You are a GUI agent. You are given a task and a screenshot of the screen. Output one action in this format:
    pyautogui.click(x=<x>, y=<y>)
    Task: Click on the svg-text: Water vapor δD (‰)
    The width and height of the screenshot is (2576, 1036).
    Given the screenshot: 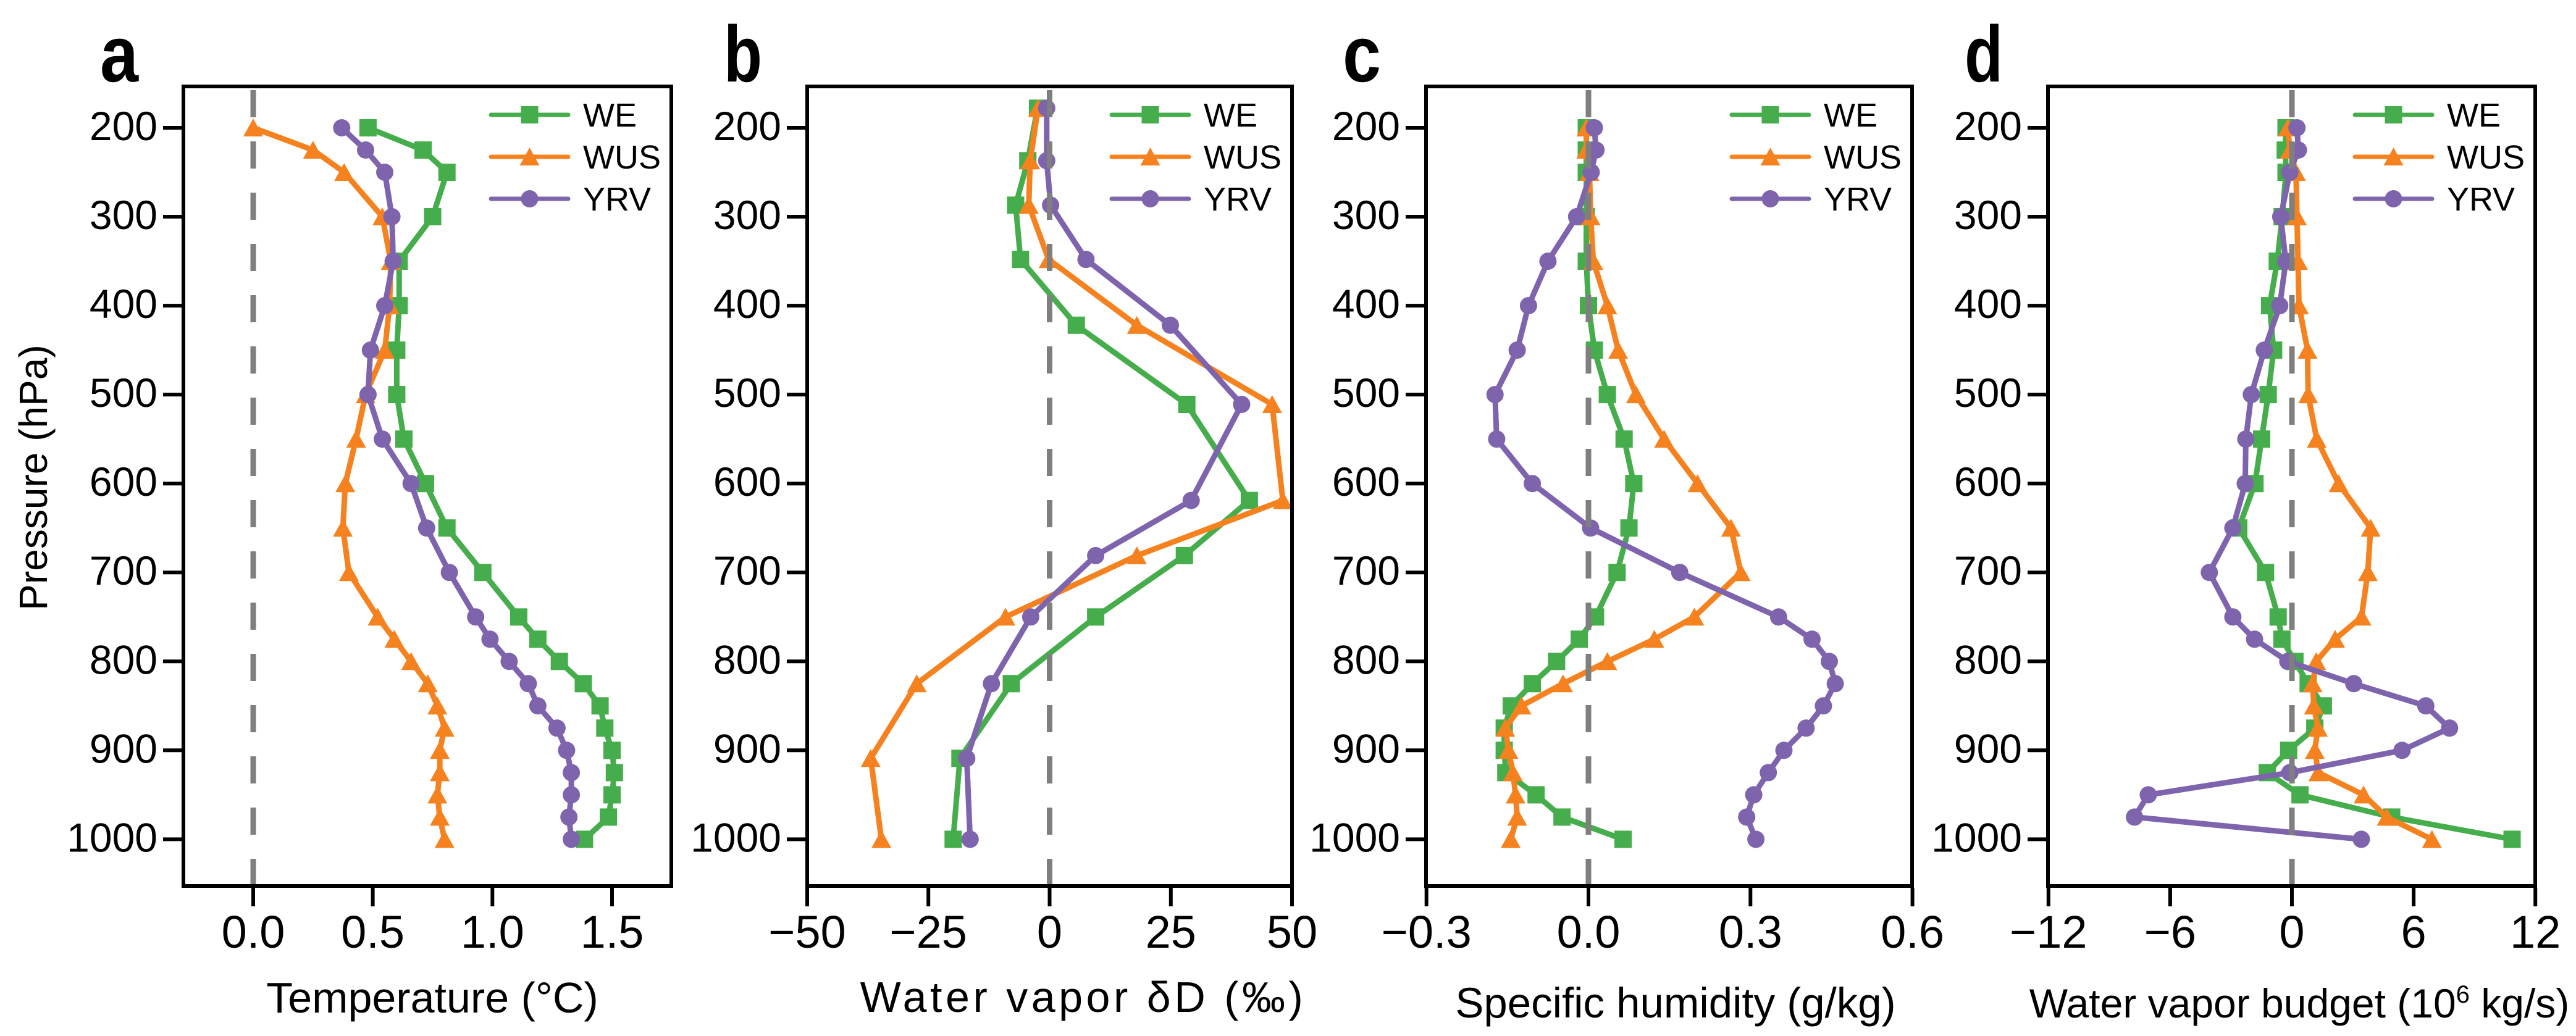 What is the action you would take?
    pyautogui.click(x=1084, y=997)
    